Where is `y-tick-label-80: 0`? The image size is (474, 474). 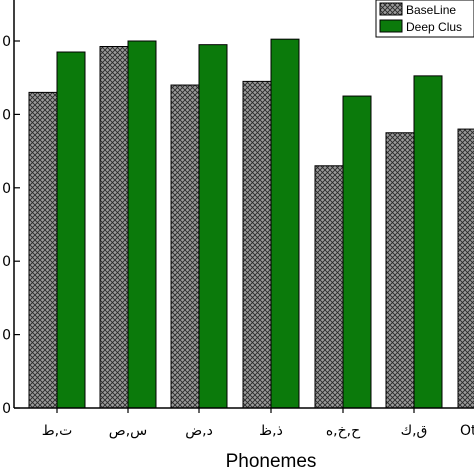 y-tick-label-80: 0 is located at coordinates (6, 115).